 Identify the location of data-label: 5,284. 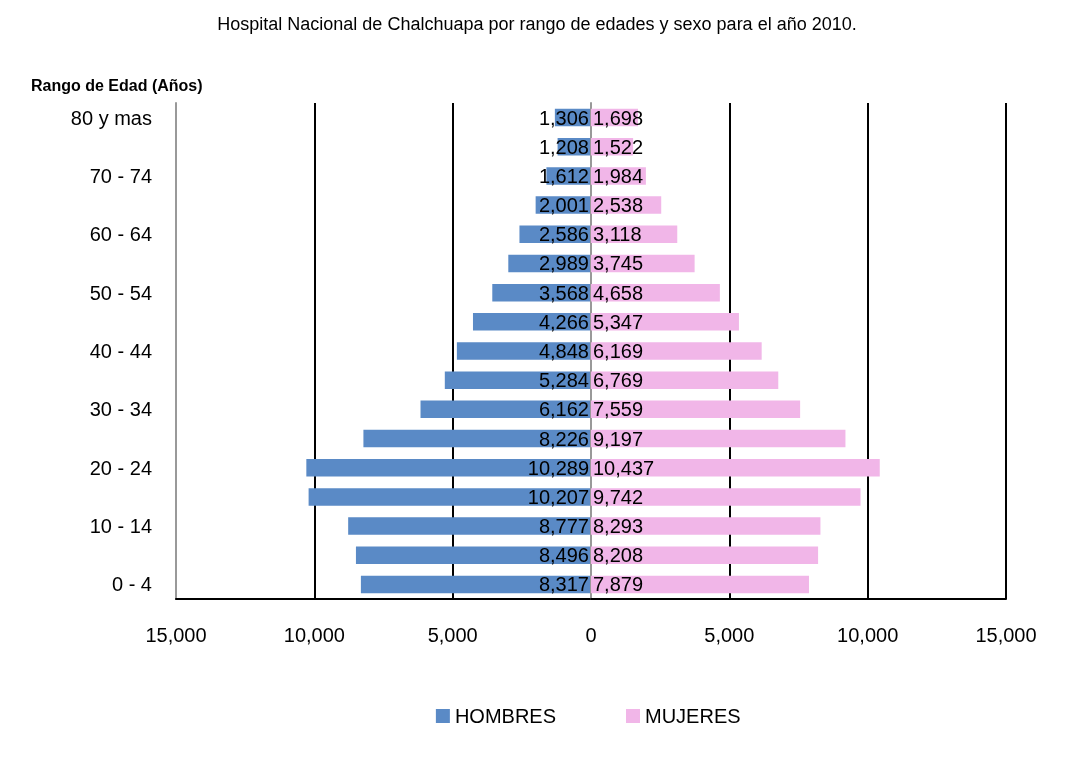
(563, 380).